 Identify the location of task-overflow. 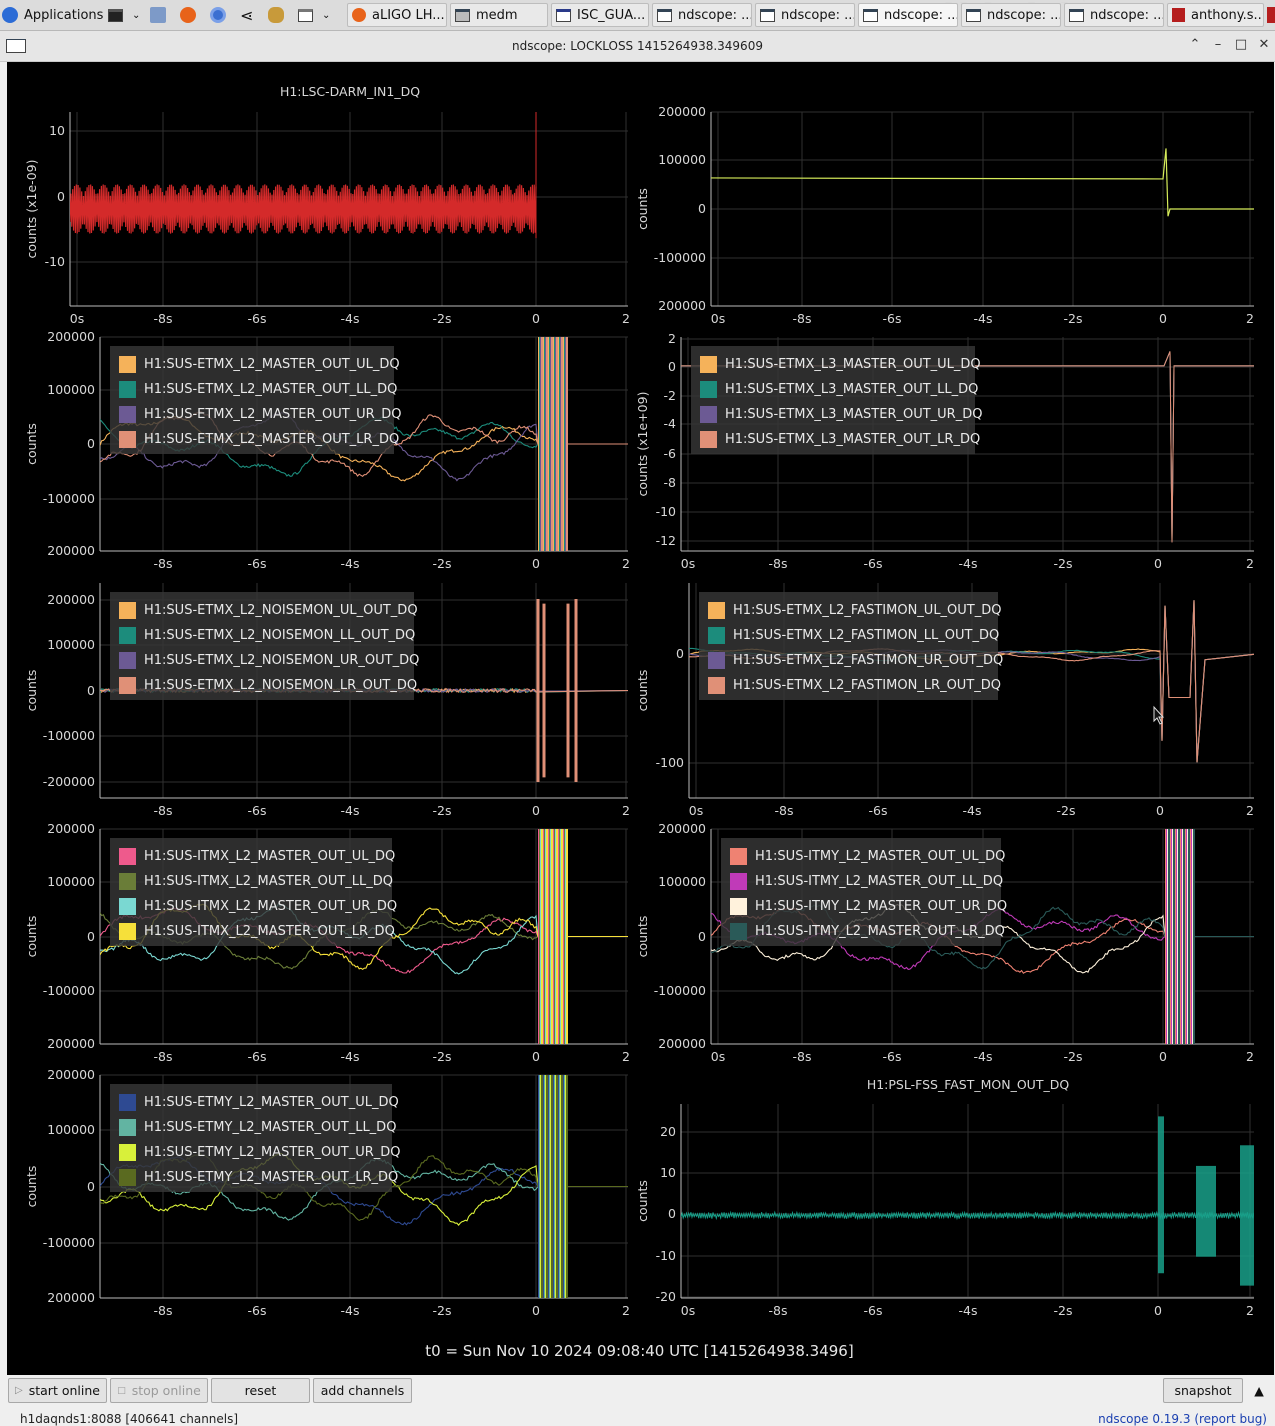
(1271, 15).